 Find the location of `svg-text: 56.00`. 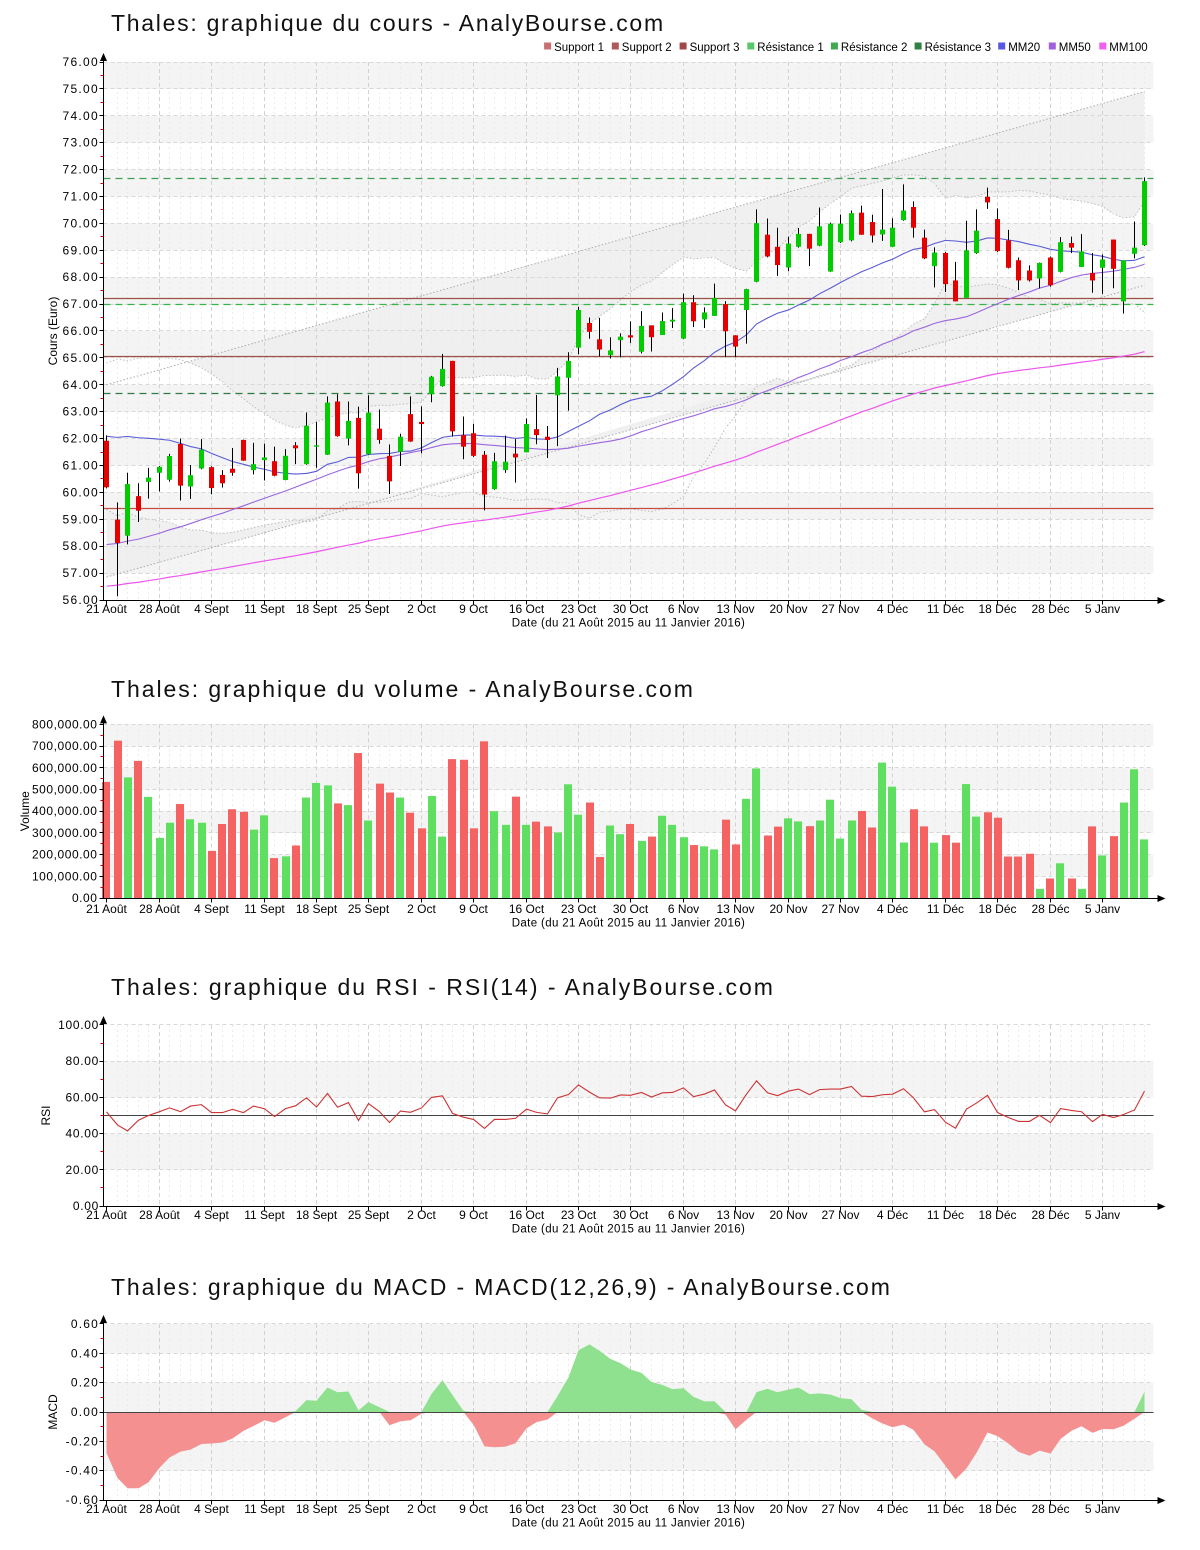

svg-text: 56.00 is located at coordinates (80, 600).